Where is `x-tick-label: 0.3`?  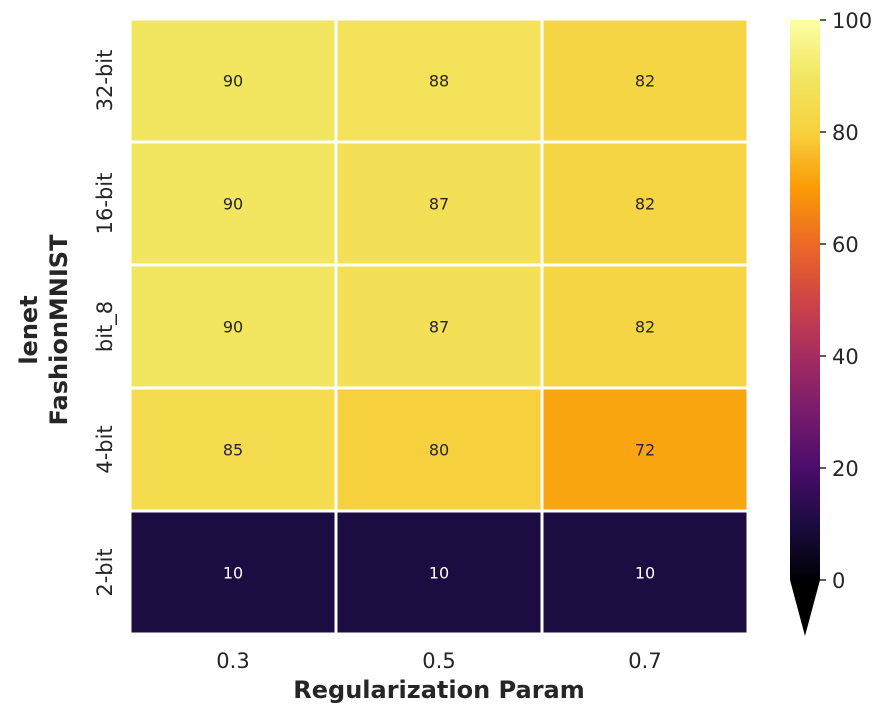 x-tick-label: 0.3 is located at coordinates (232, 661).